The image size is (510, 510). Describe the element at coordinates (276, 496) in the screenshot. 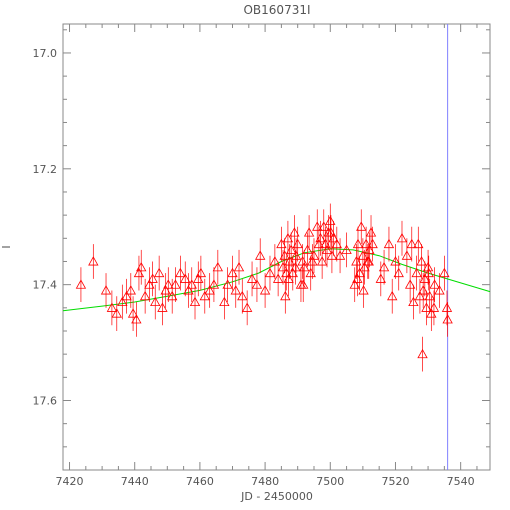

I see `x-axis-label: JD - 2450000` at that location.